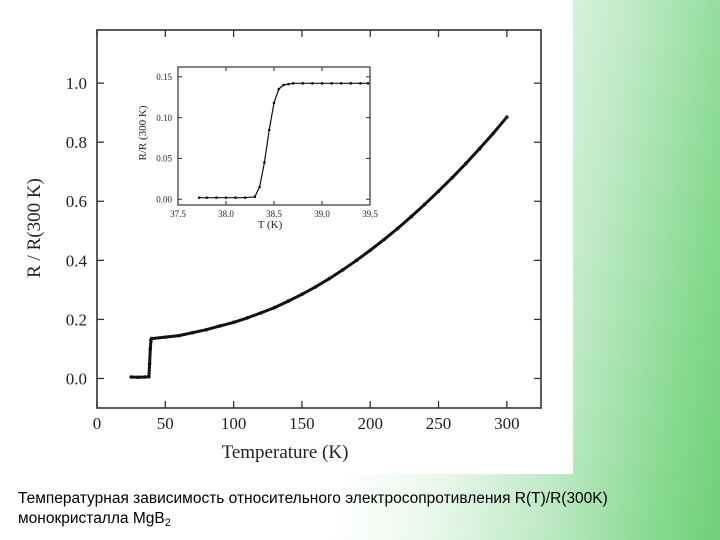 This screenshot has height=540, width=720. Describe the element at coordinates (274, 136) in the screenshot. I see `inset-background` at that location.